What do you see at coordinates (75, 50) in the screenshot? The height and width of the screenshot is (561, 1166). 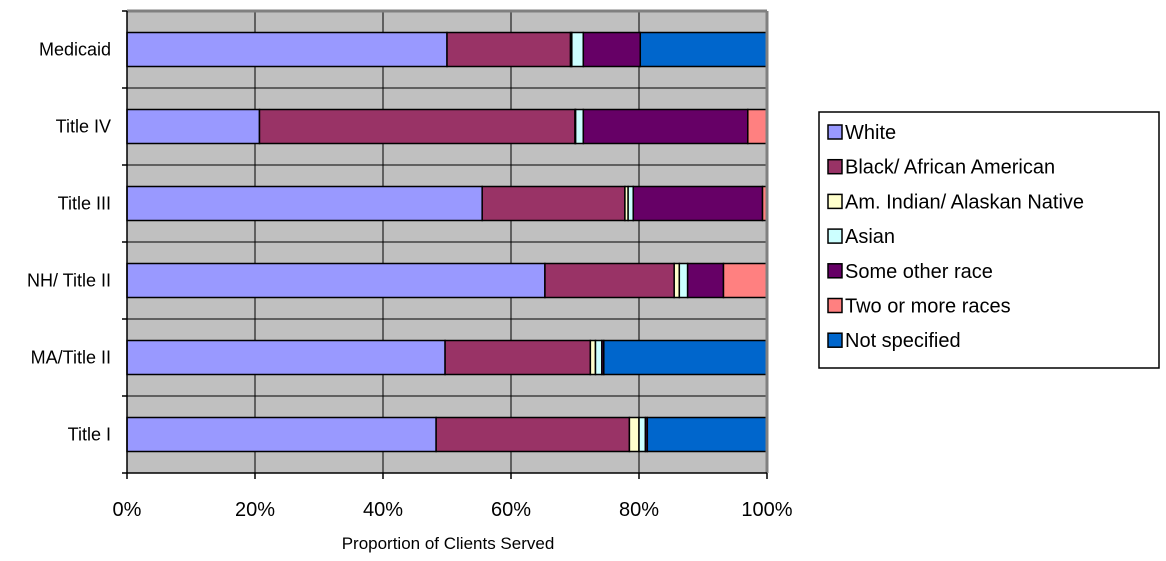 I see `y-tick-label: Medicaid` at bounding box center [75, 50].